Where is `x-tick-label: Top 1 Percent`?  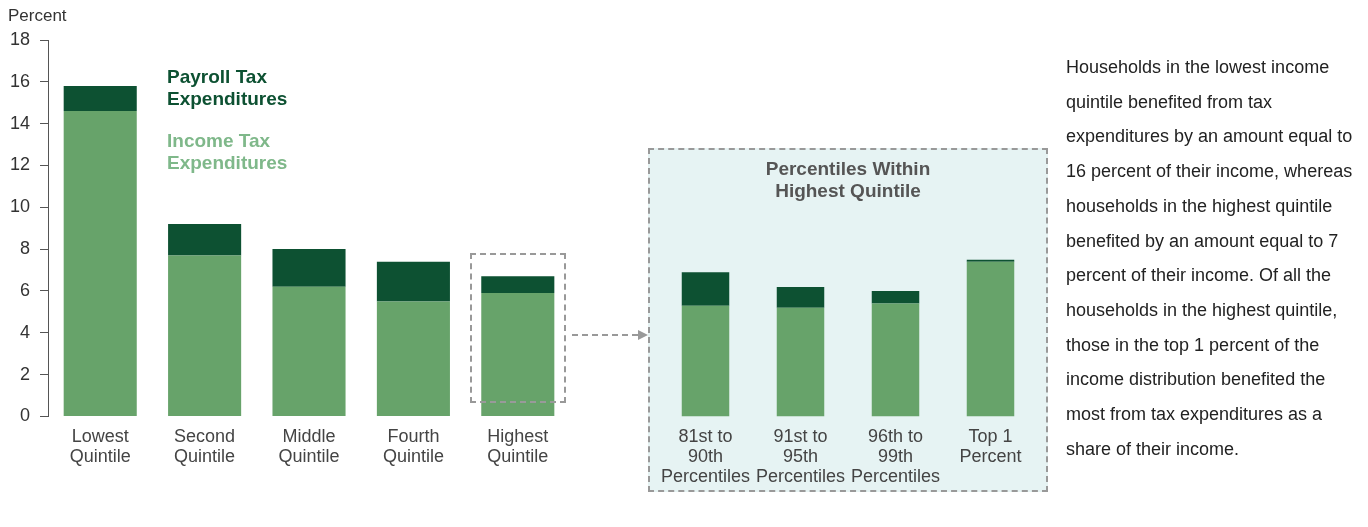
x-tick-label: Top 1 Percent is located at coordinates (990, 446).